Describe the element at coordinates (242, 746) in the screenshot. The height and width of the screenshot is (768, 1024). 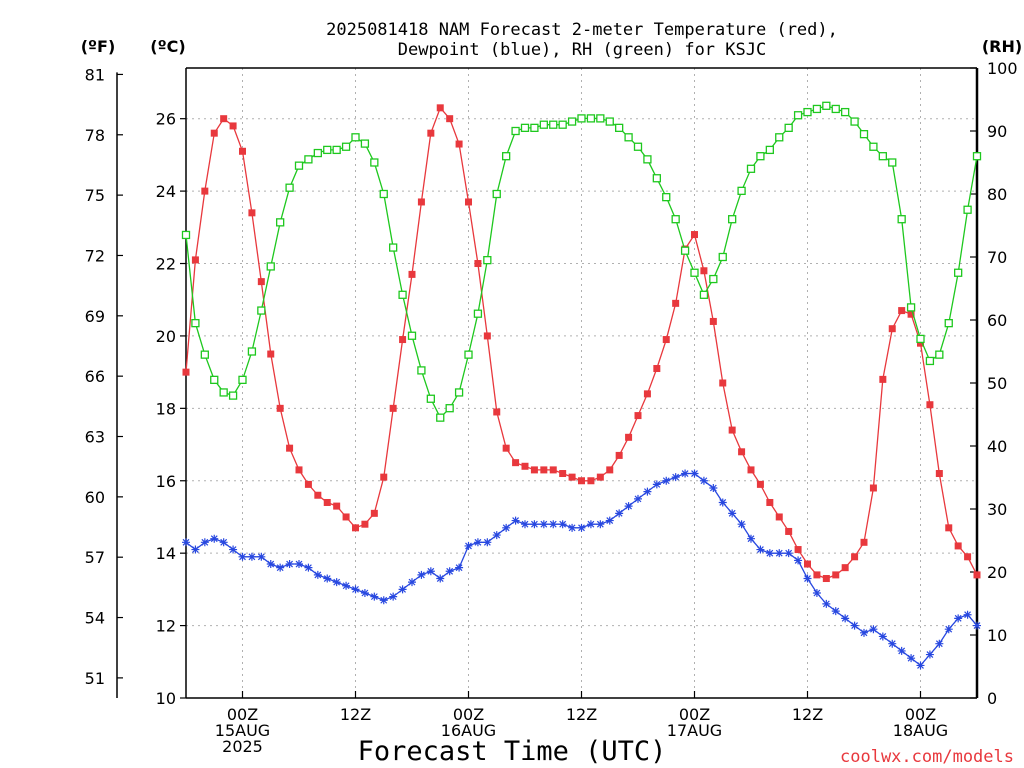
I see `x-tick-label: 2025` at that location.